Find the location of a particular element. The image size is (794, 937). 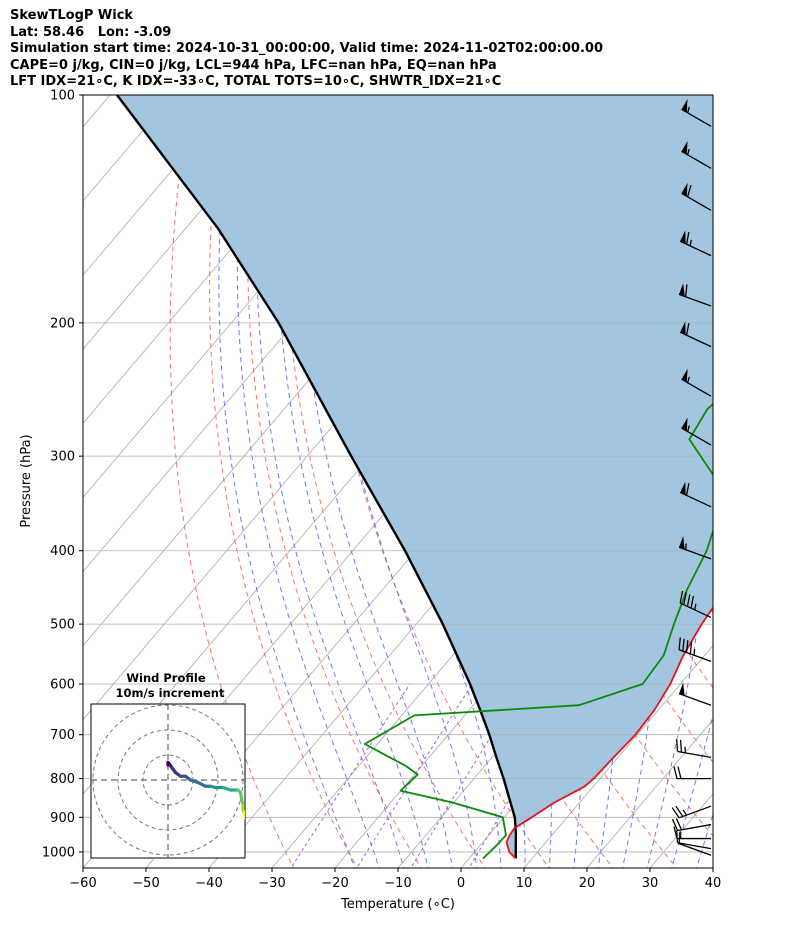

x-tick-label: −20 is located at coordinates (334, 883).